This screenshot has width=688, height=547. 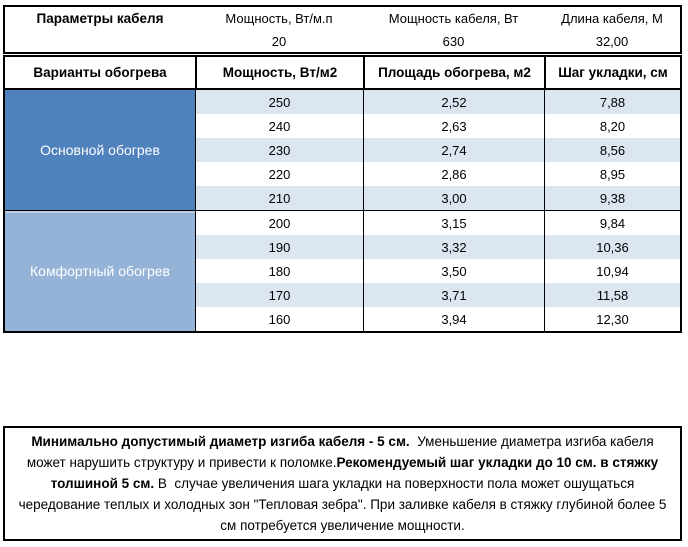 What do you see at coordinates (100, 72) in the screenshot?
I see `header-cell-variants: Варианты обогрева` at bounding box center [100, 72].